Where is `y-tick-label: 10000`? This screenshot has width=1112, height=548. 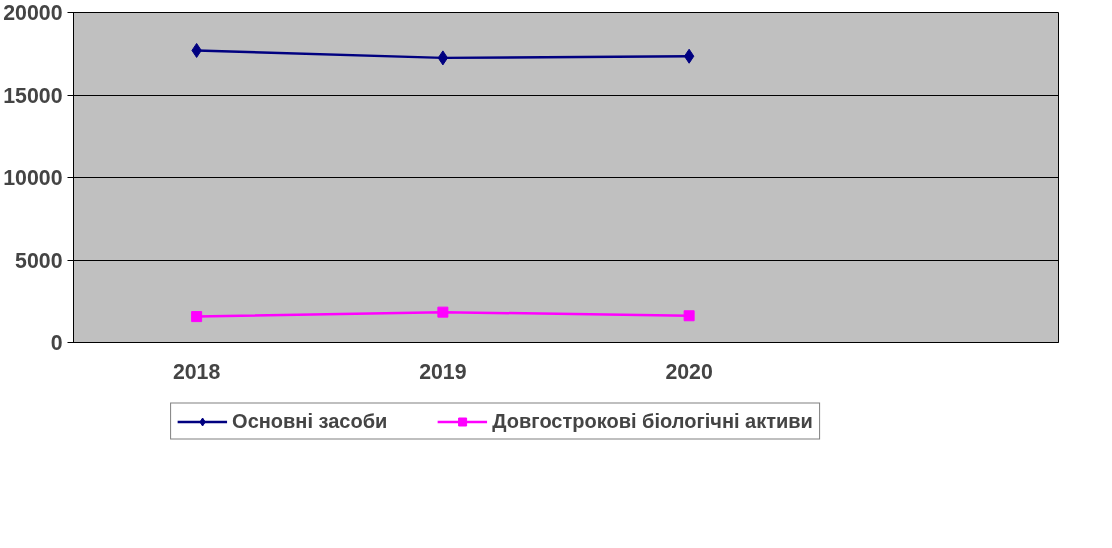 y-tick-label: 10000 is located at coordinates (33, 178).